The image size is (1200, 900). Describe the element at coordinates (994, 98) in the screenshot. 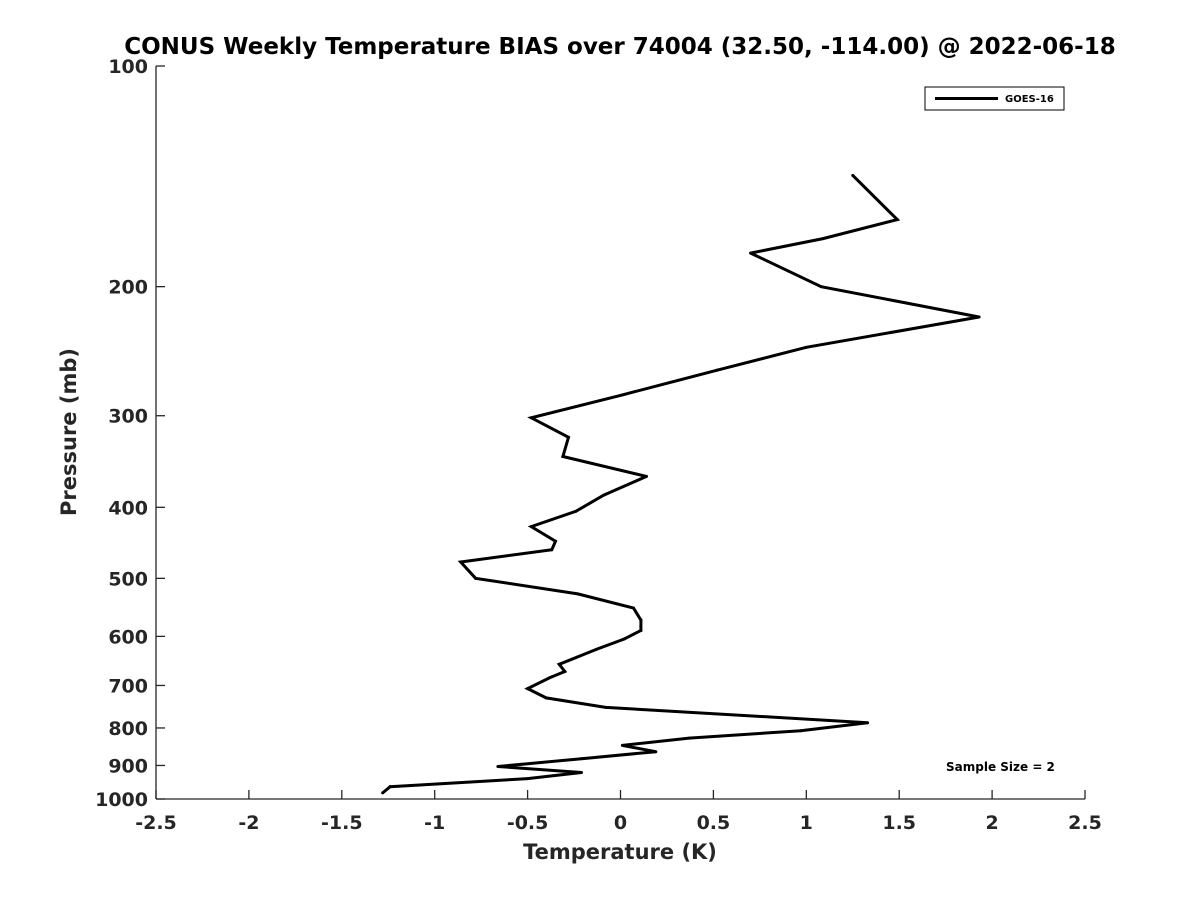

I see `legend: GOES-16` at that location.